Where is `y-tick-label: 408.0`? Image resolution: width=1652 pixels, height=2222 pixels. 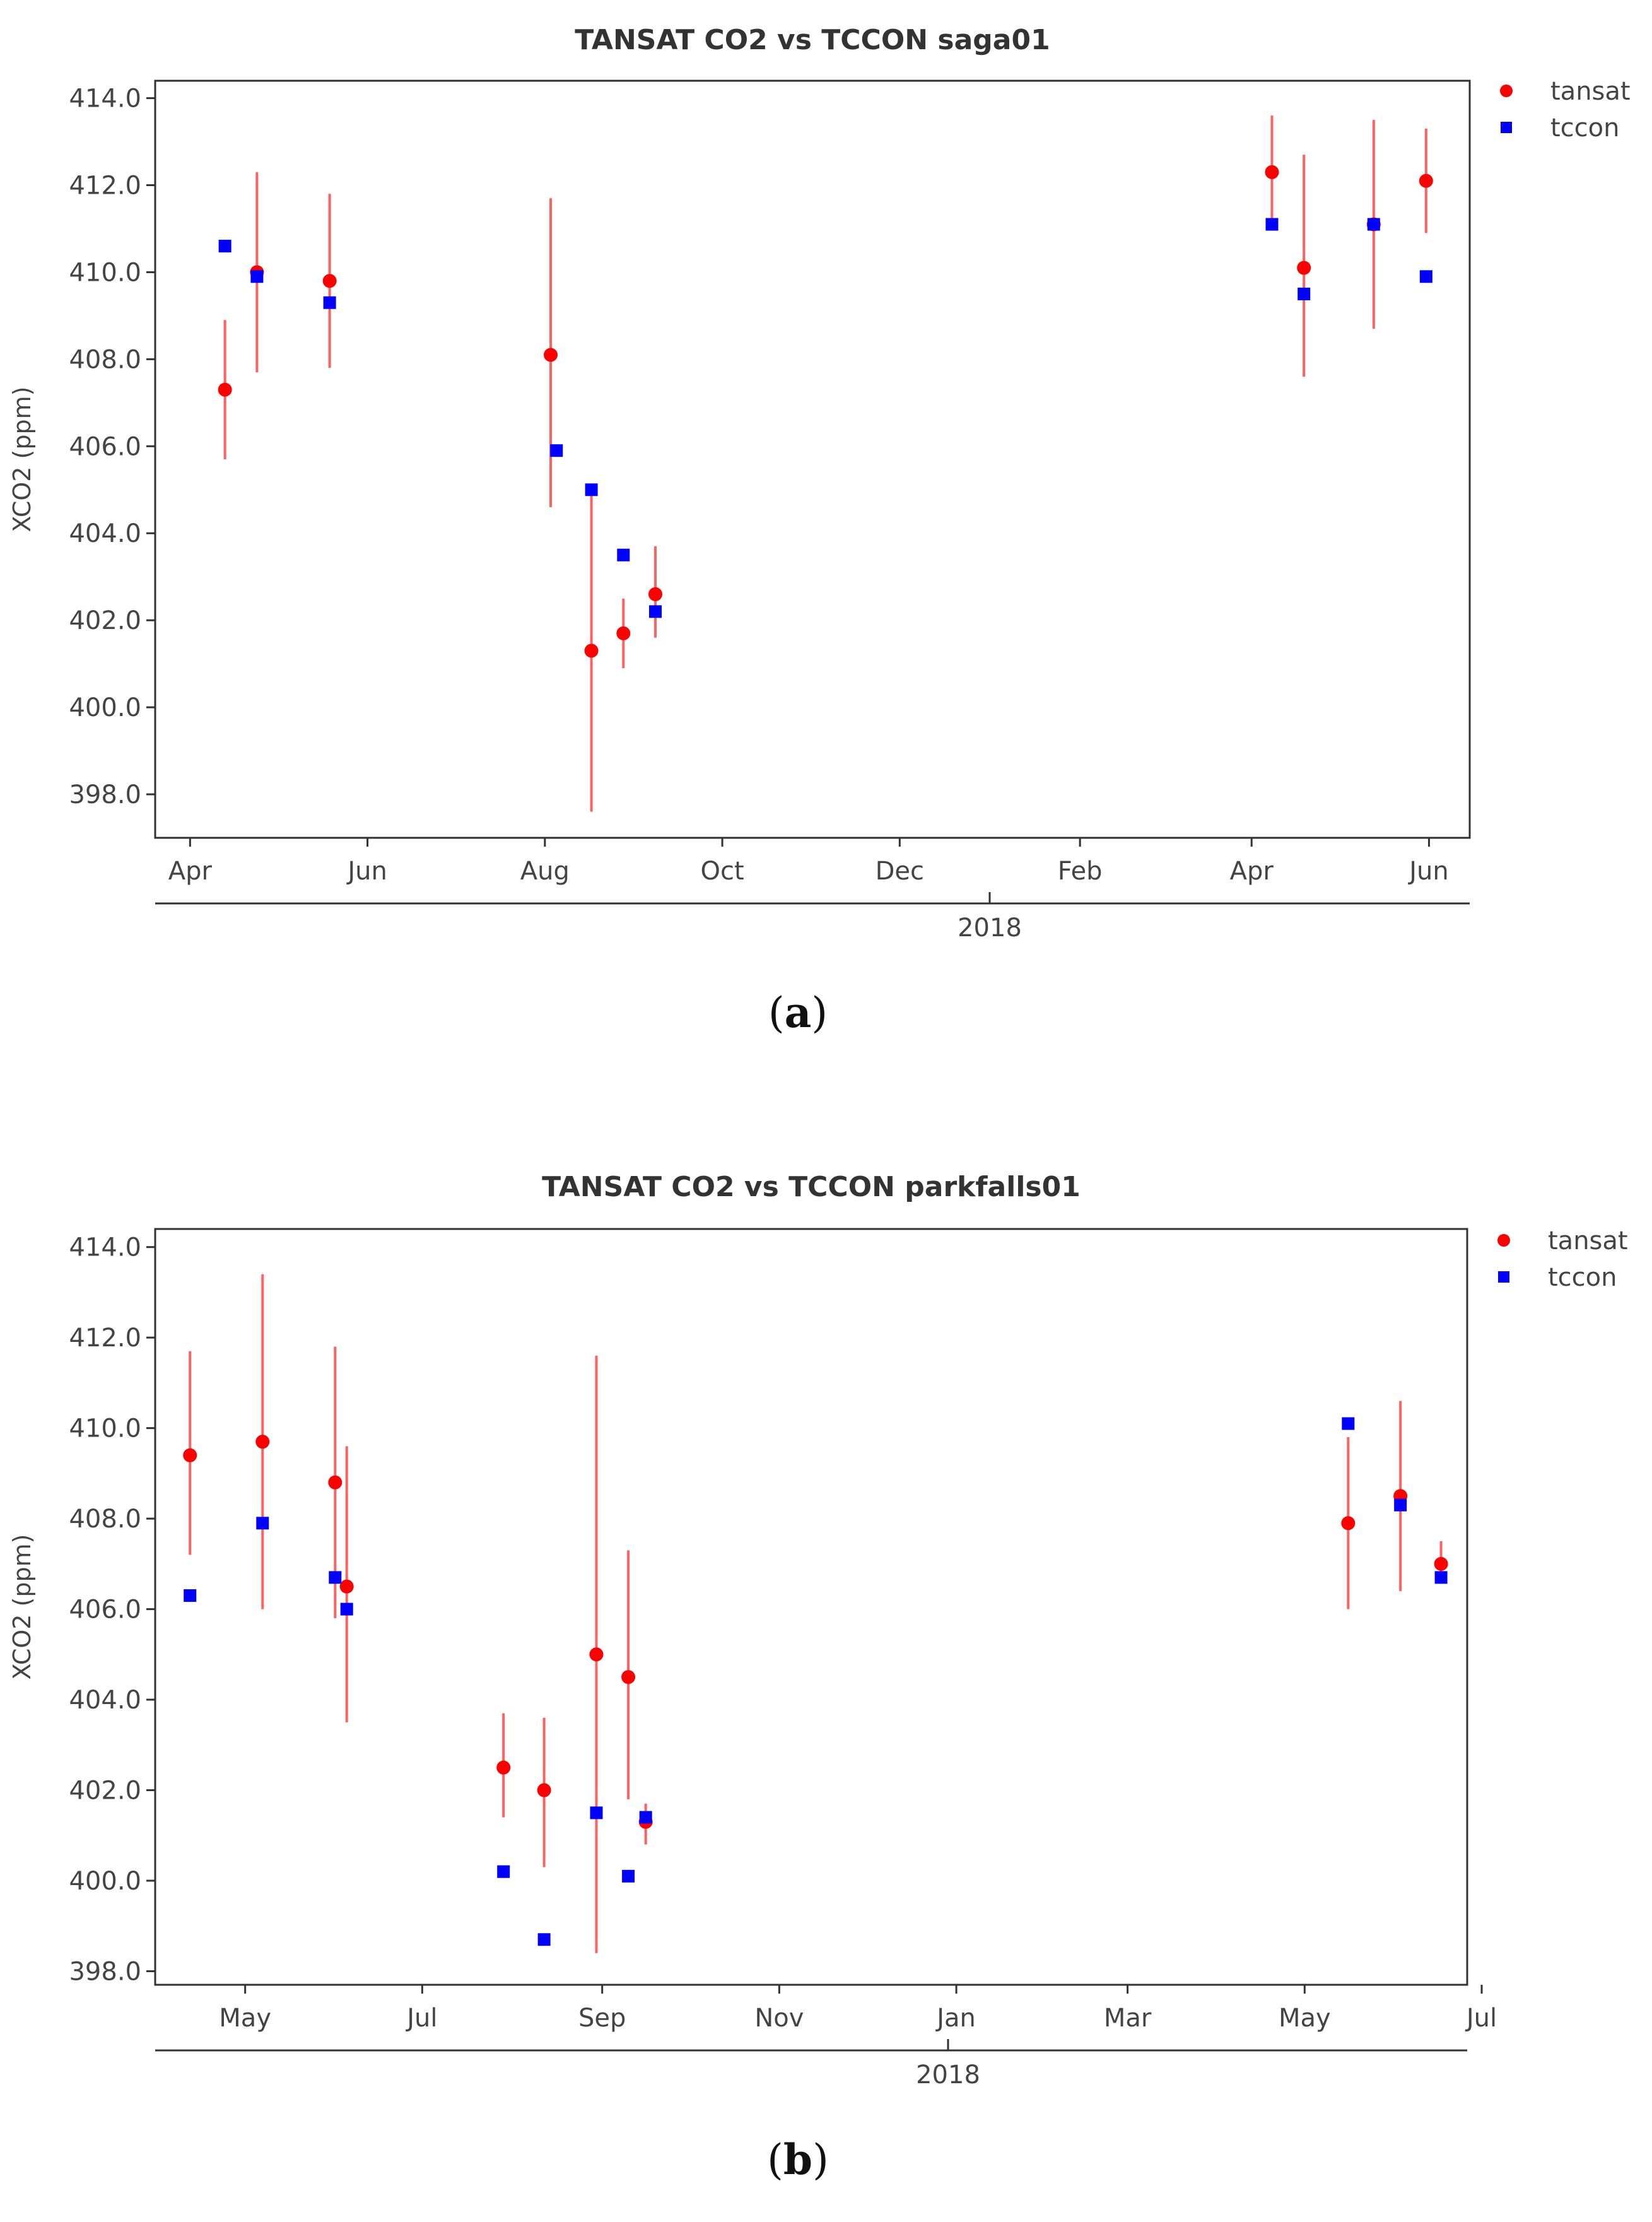 y-tick-label: 408.0 is located at coordinates (105, 359).